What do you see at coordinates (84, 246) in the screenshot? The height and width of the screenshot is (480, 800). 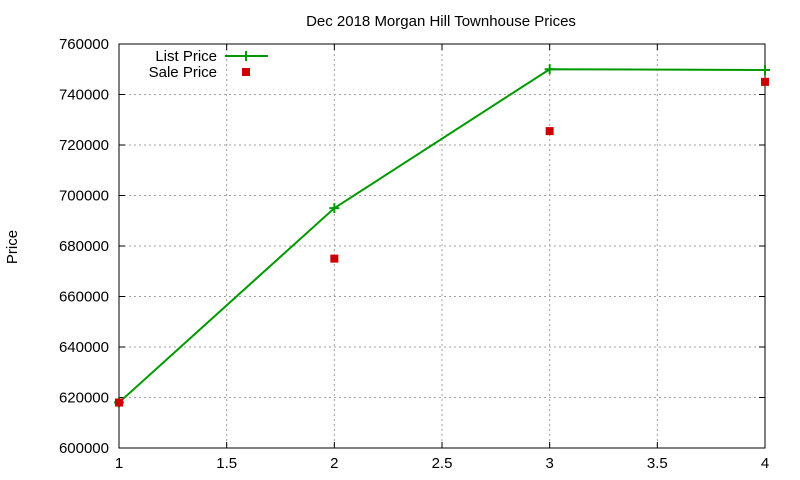 I see `y-tick-label: 680000` at bounding box center [84, 246].